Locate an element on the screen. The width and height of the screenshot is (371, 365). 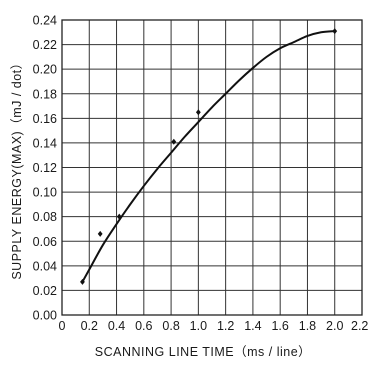
x-tick-label: 0.2 is located at coordinates (89, 326).